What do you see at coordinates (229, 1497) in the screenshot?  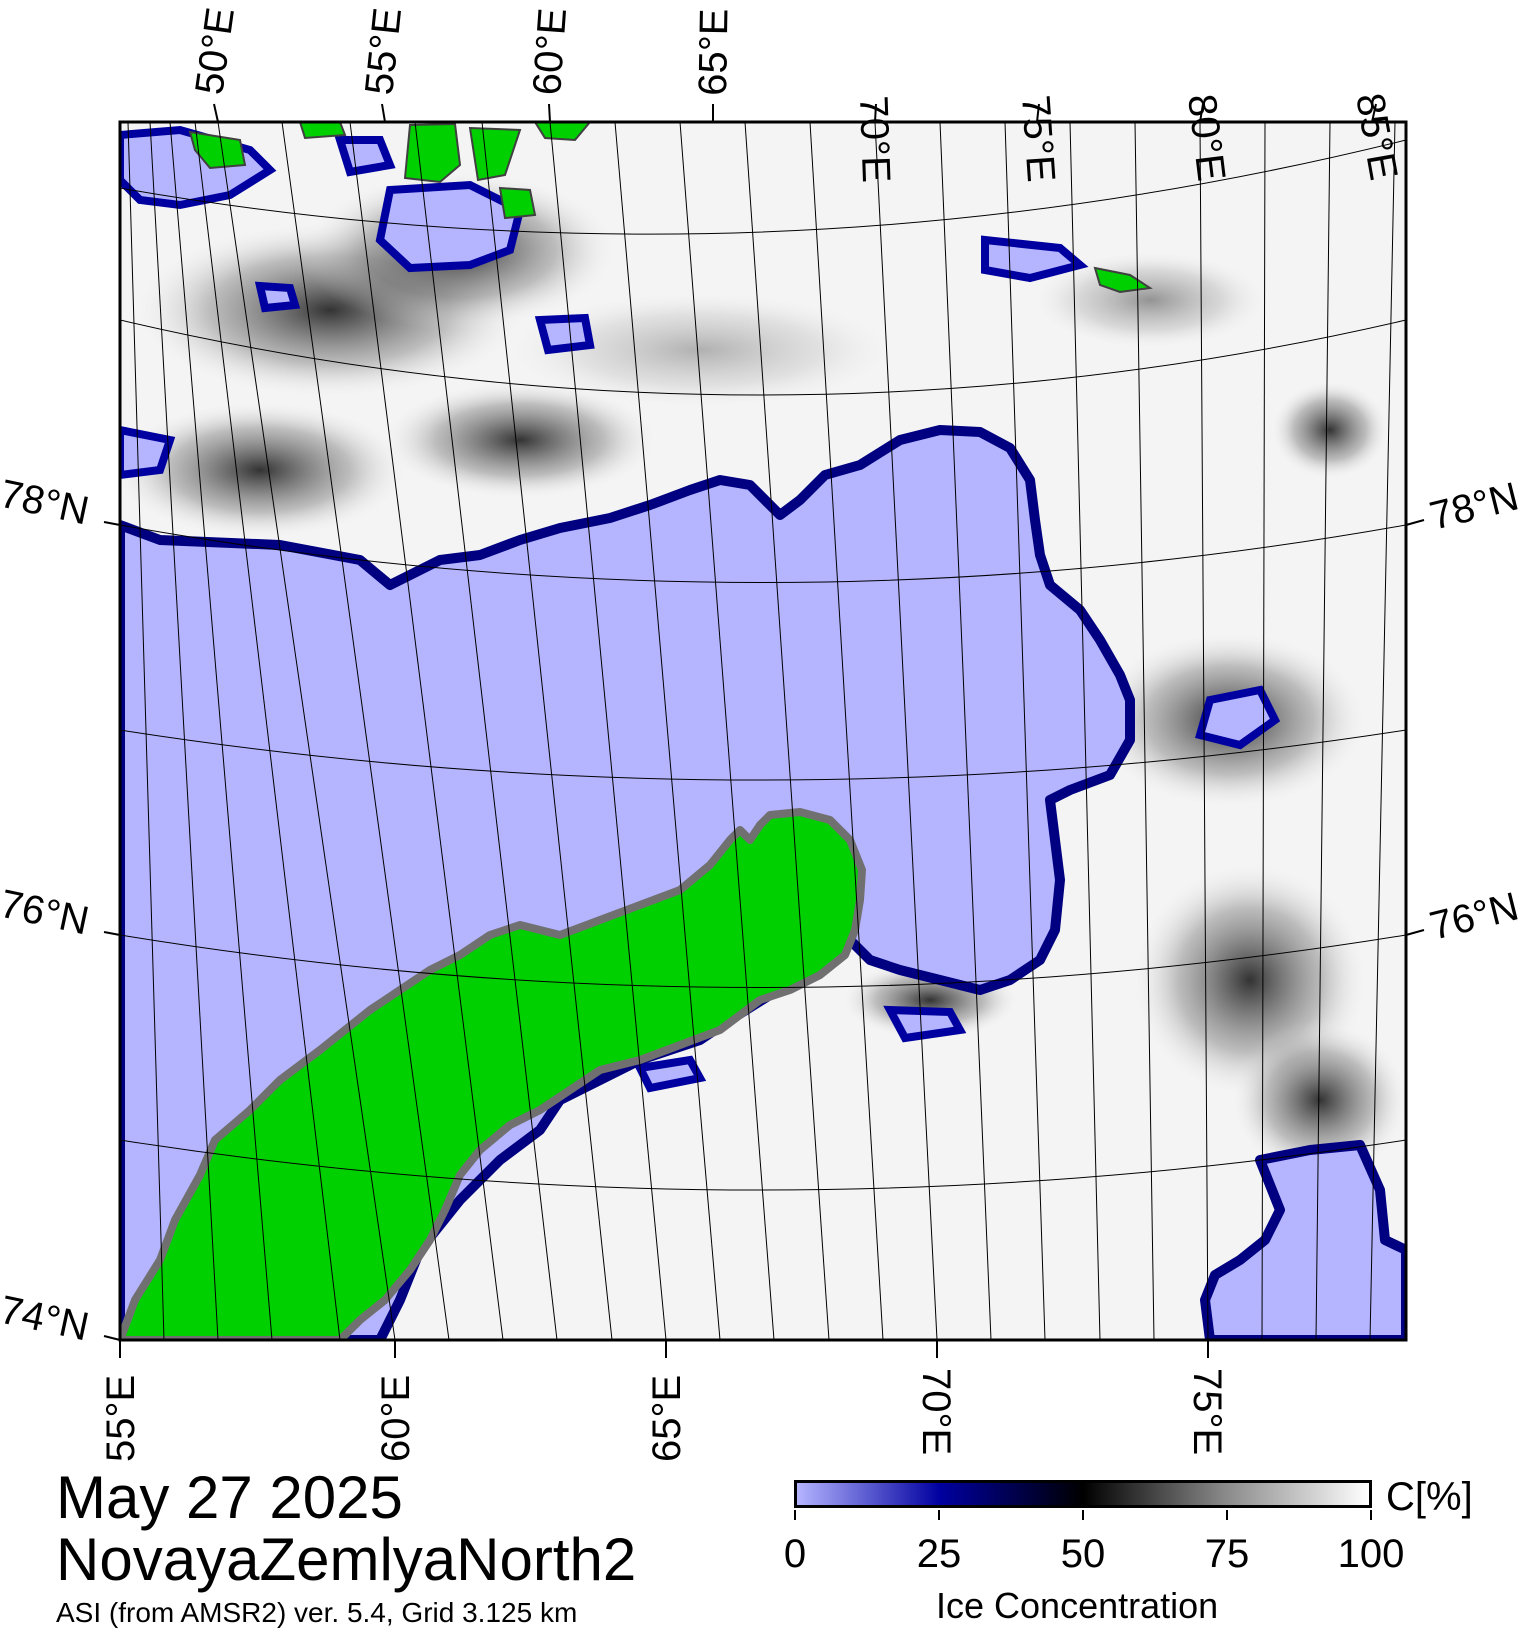 I see `date-title: May 27 2025` at bounding box center [229, 1497].